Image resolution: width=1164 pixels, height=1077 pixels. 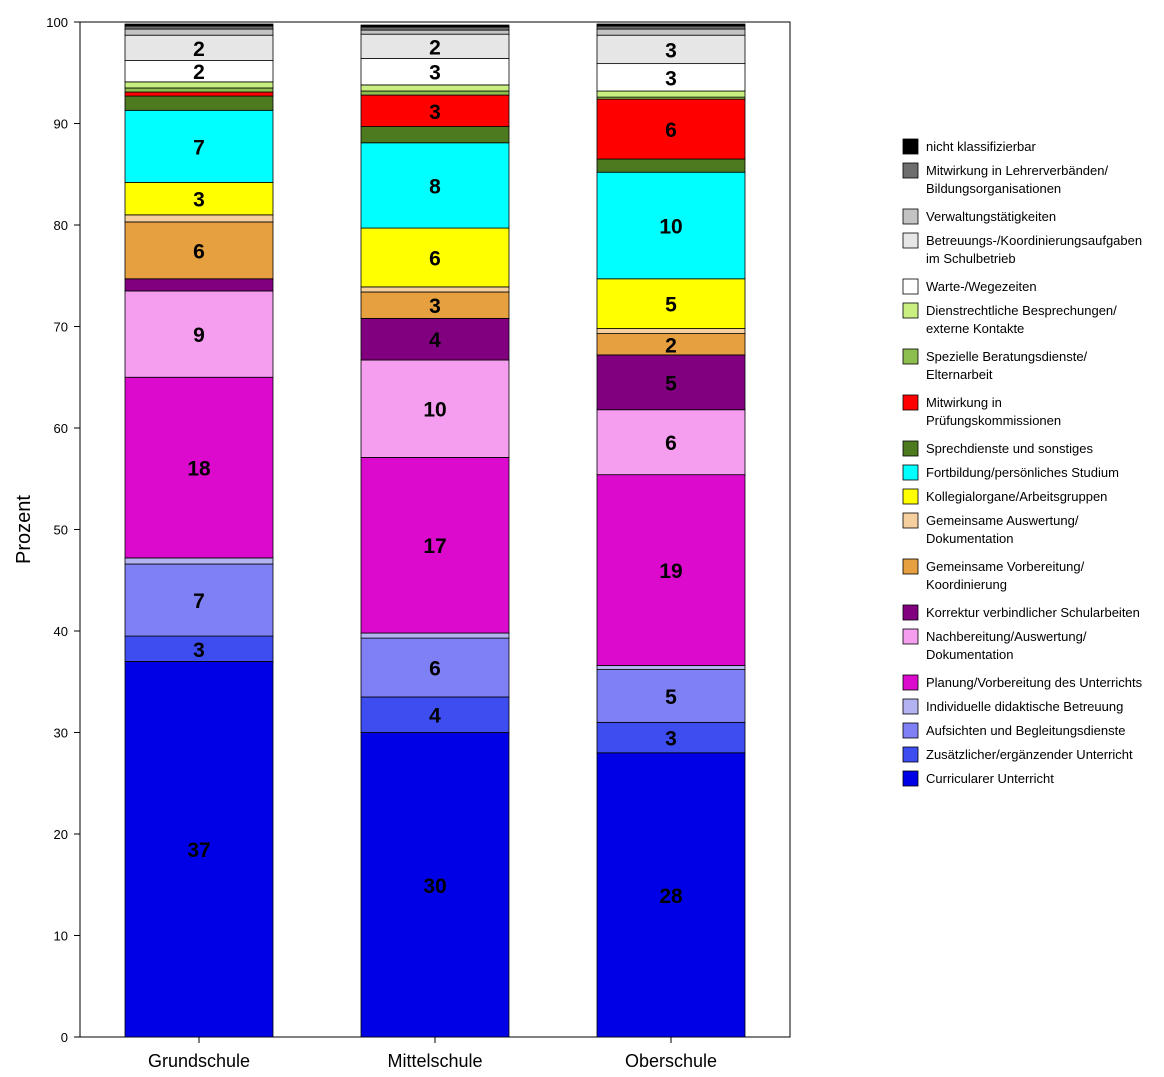 I want to click on bar-segment-mittelschule-fortbildung-persönliches-studium, so click(x=435, y=185).